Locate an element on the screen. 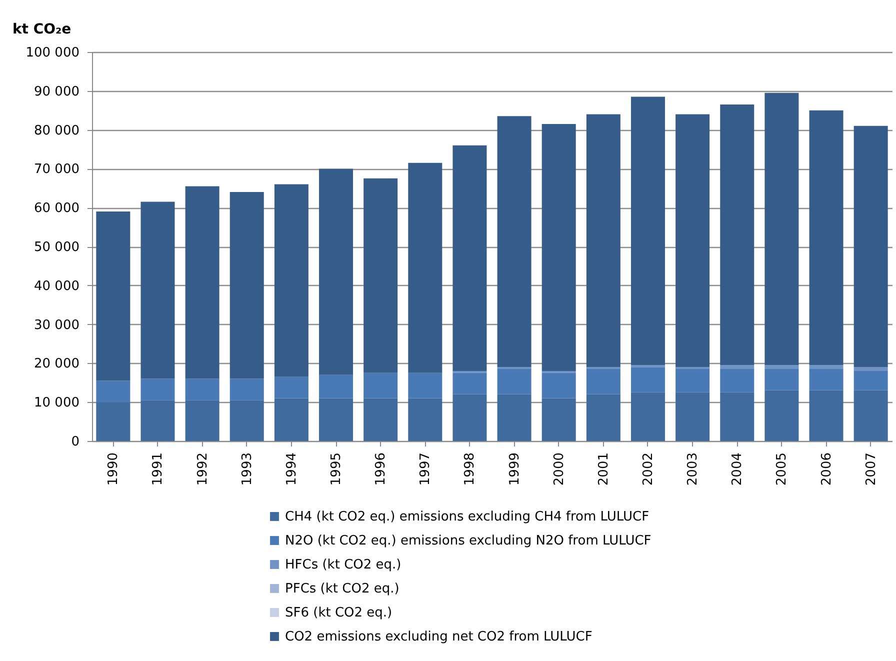 Image resolution: width=896 pixels, height=661 pixels. legend-label: CO2 emissions excluding net CO2 from LULUCF is located at coordinates (438, 637).